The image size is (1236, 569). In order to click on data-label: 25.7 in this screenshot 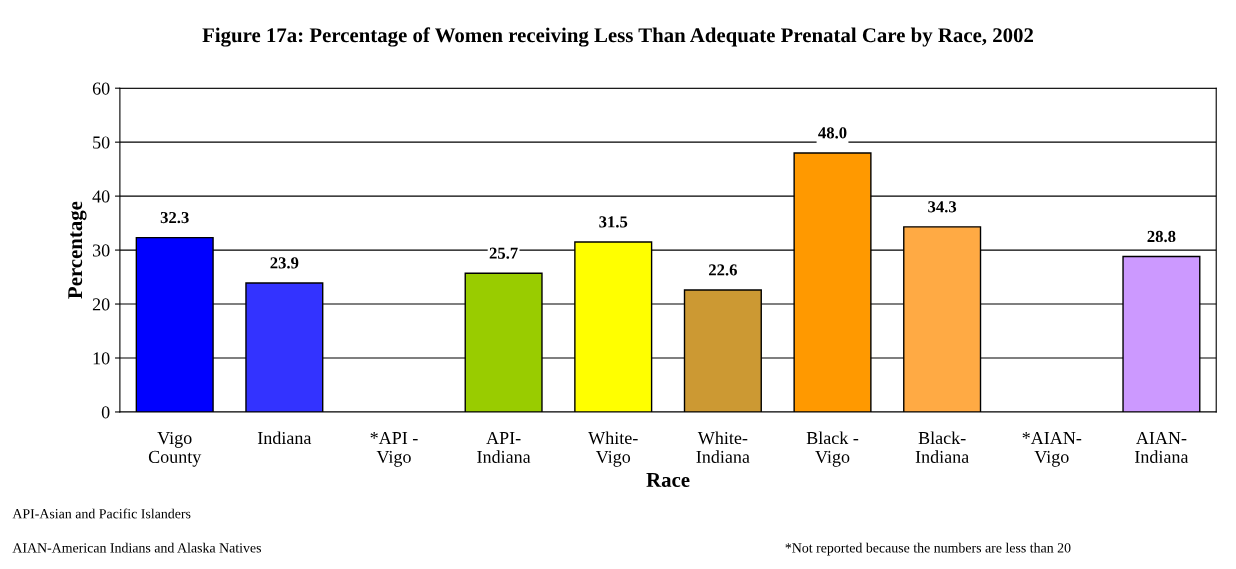, I will do `click(503, 253)`.